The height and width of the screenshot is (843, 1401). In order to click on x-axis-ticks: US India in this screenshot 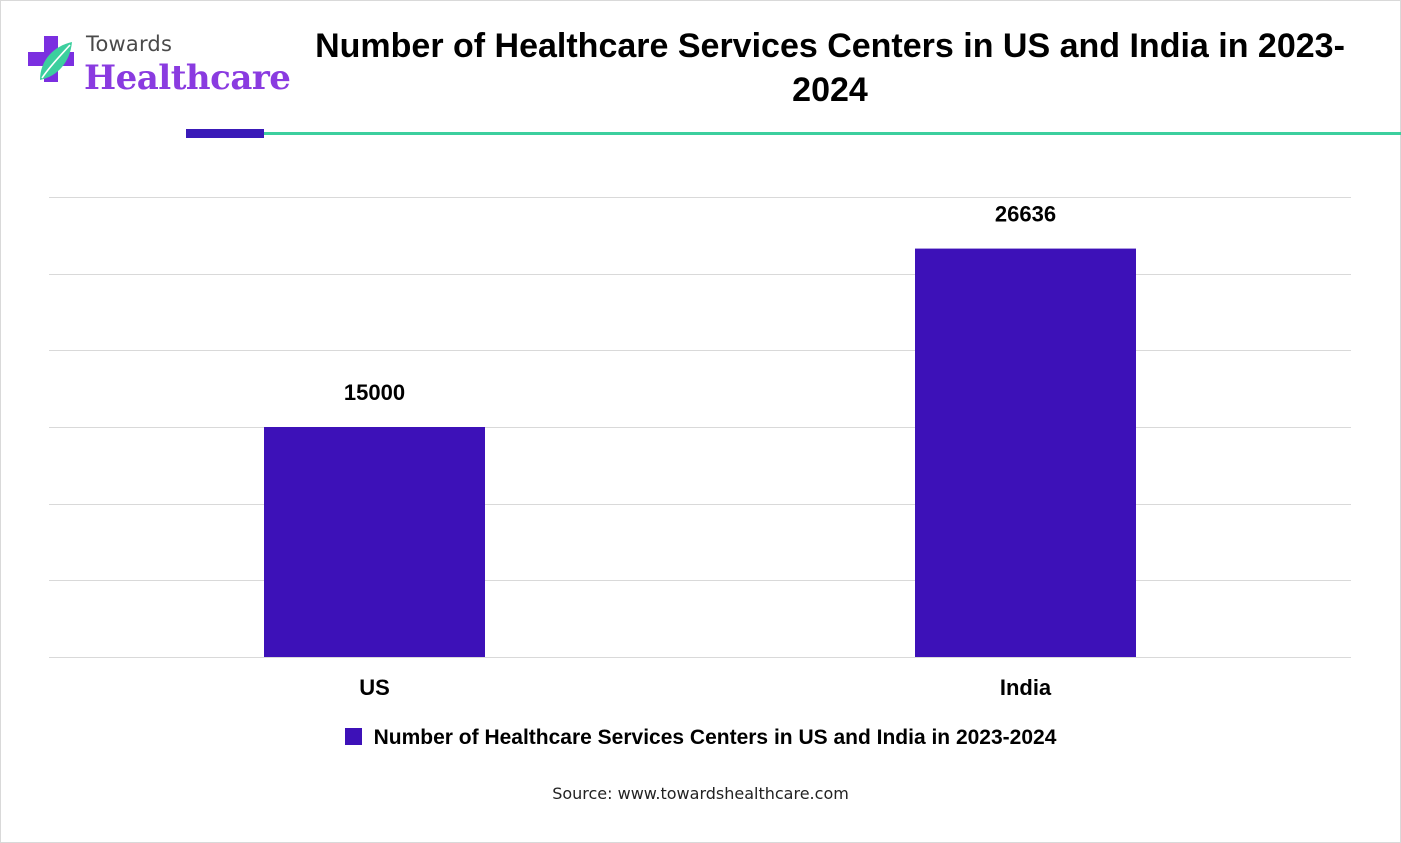, I will do `click(705, 687)`.